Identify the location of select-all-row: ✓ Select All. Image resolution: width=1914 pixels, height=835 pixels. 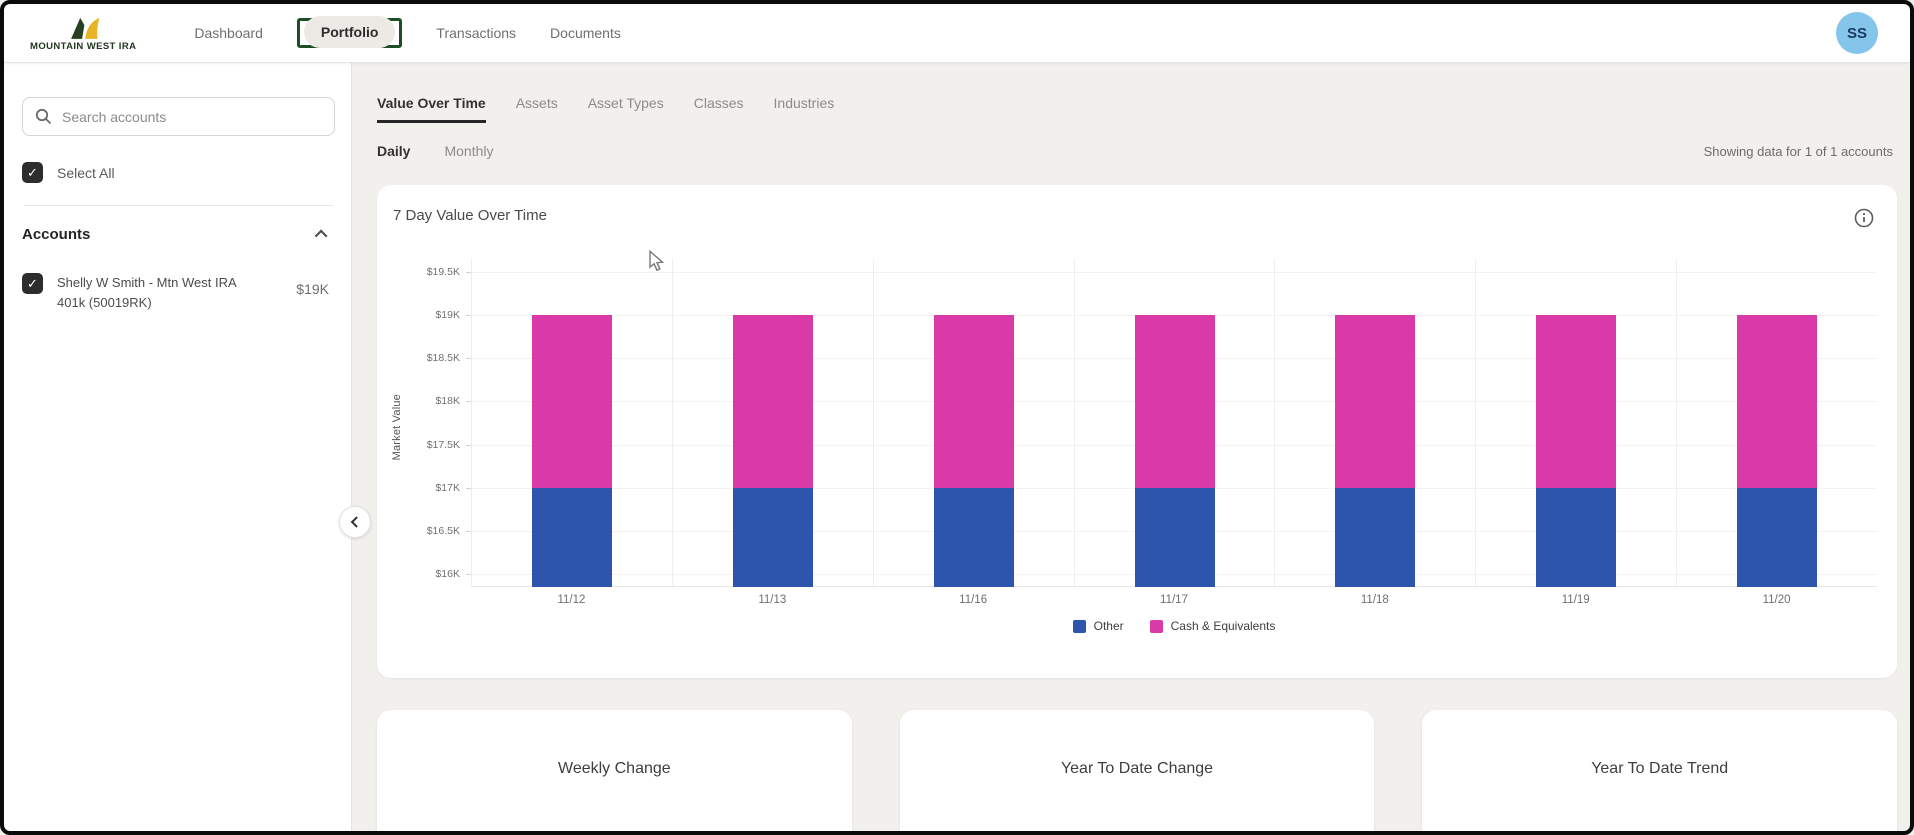
(178, 172).